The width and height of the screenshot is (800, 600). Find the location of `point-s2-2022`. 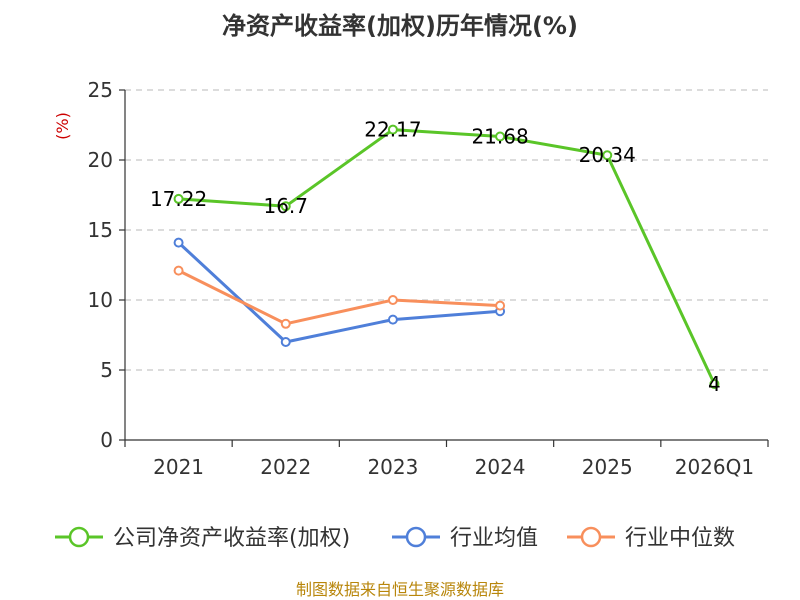

point-s2-2022 is located at coordinates (285, 323).